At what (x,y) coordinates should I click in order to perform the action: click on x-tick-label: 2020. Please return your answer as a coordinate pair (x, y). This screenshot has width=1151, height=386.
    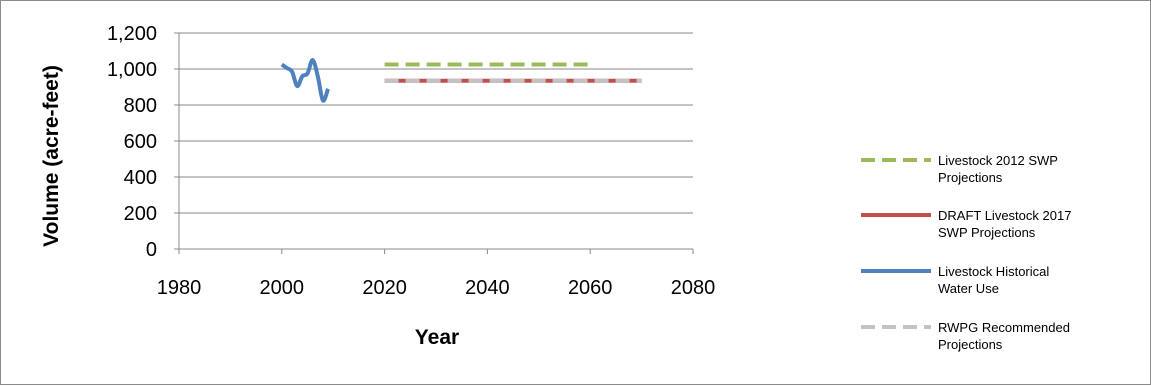
    Looking at the image, I should click on (384, 288).